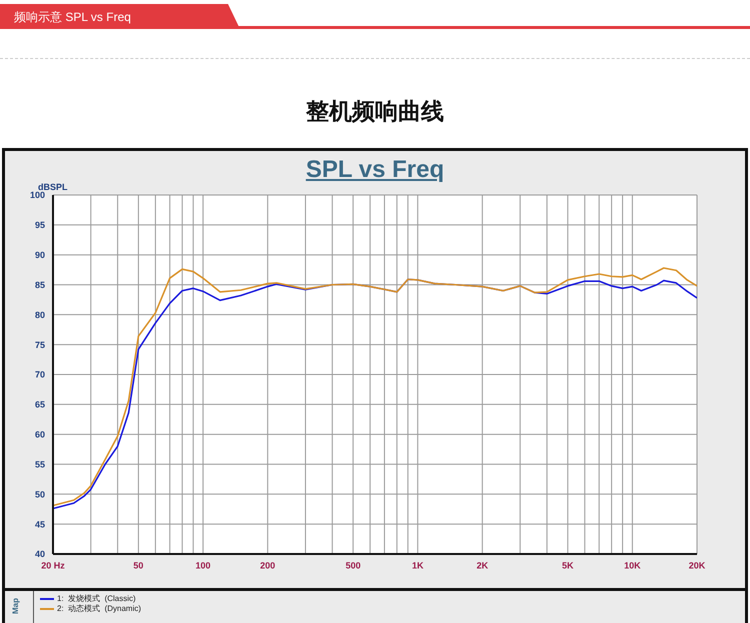 The width and height of the screenshot is (750, 623). Describe the element at coordinates (203, 565) in the screenshot. I see `x-tick-label: 100` at that location.